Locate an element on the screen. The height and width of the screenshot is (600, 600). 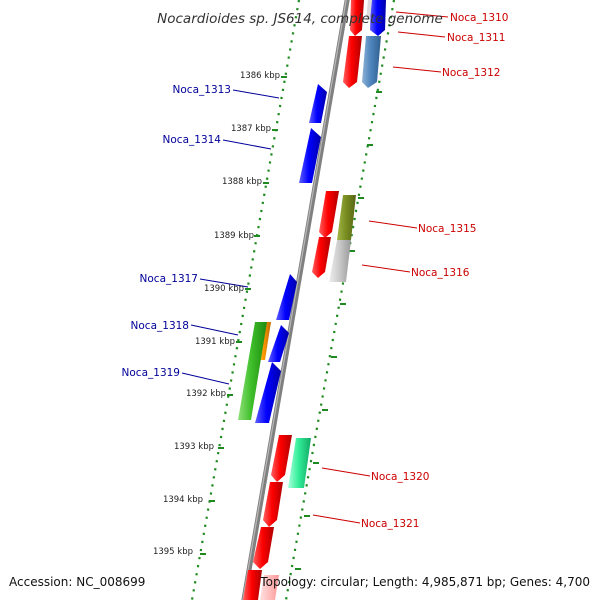
map-title: Nocardioides sp. JS614, complete genome is located at coordinates (300, 19).